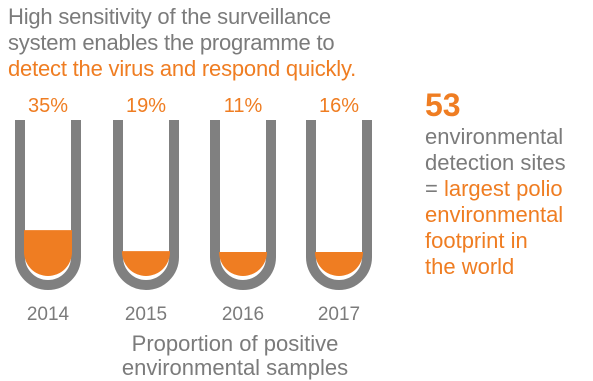  What do you see at coordinates (434, 188) in the screenshot?
I see `panel-line-3-prefix: =` at bounding box center [434, 188].